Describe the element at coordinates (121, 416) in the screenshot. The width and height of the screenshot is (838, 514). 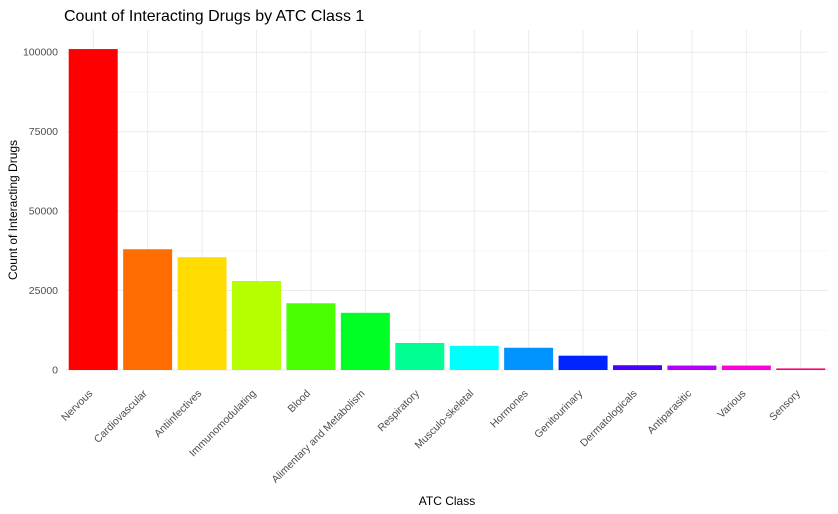
I see `x-tick-label: Cardiovascular` at that location.